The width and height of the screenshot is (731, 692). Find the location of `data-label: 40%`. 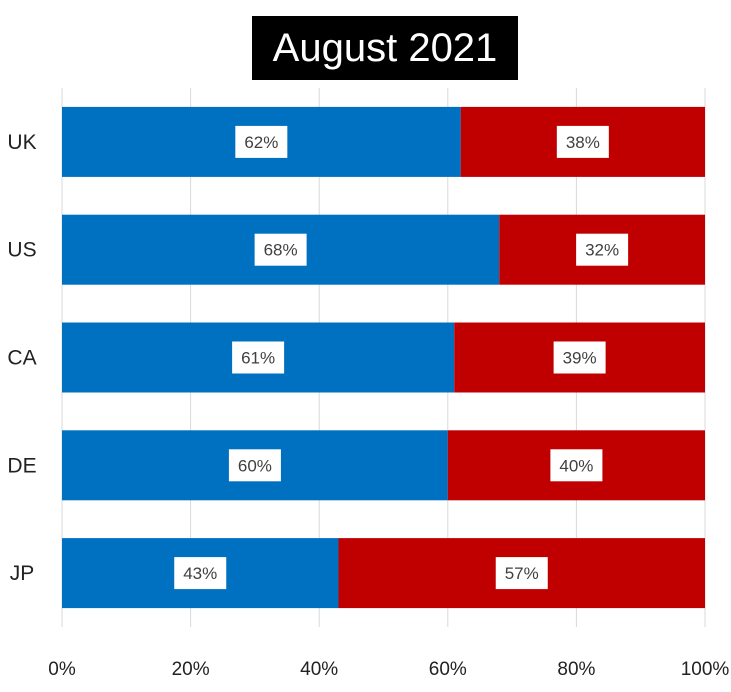

data-label: 40% is located at coordinates (576, 465).